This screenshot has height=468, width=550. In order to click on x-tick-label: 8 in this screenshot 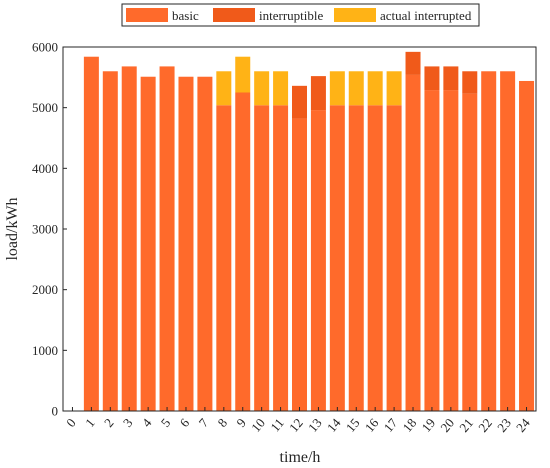, I will do `click(222, 422)`.